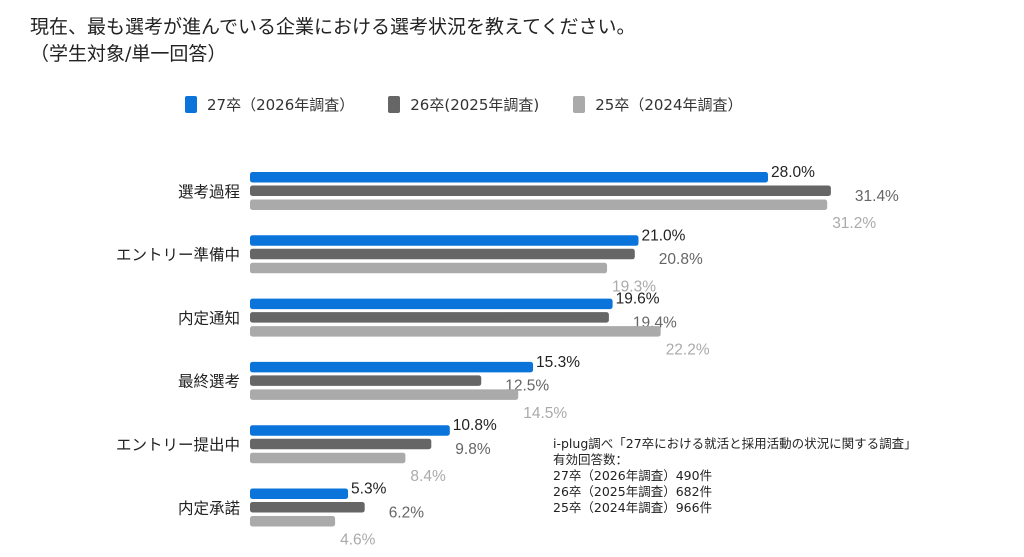 Image resolution: width=1024 pixels, height=557 pixels. What do you see at coordinates (681, 259) in the screenshot?
I see `data-label-26: 20.8%` at bounding box center [681, 259].